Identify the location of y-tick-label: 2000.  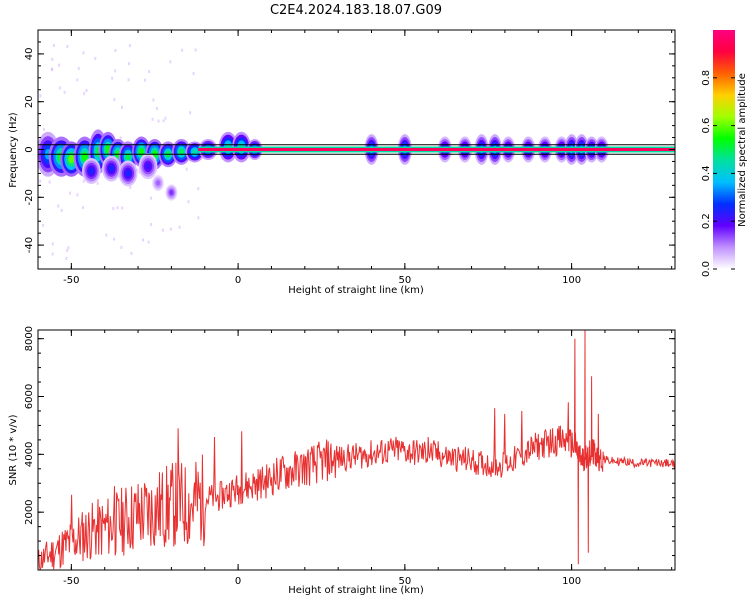
(29, 511).